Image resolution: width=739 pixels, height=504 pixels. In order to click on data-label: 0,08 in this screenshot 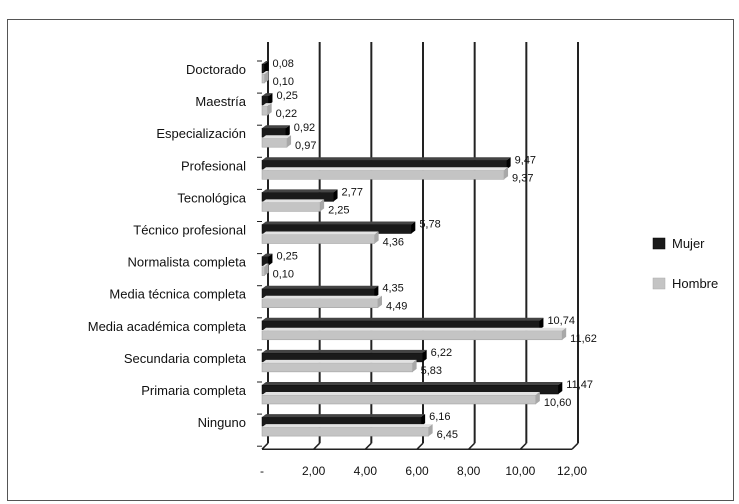, I will do `click(283, 64)`.